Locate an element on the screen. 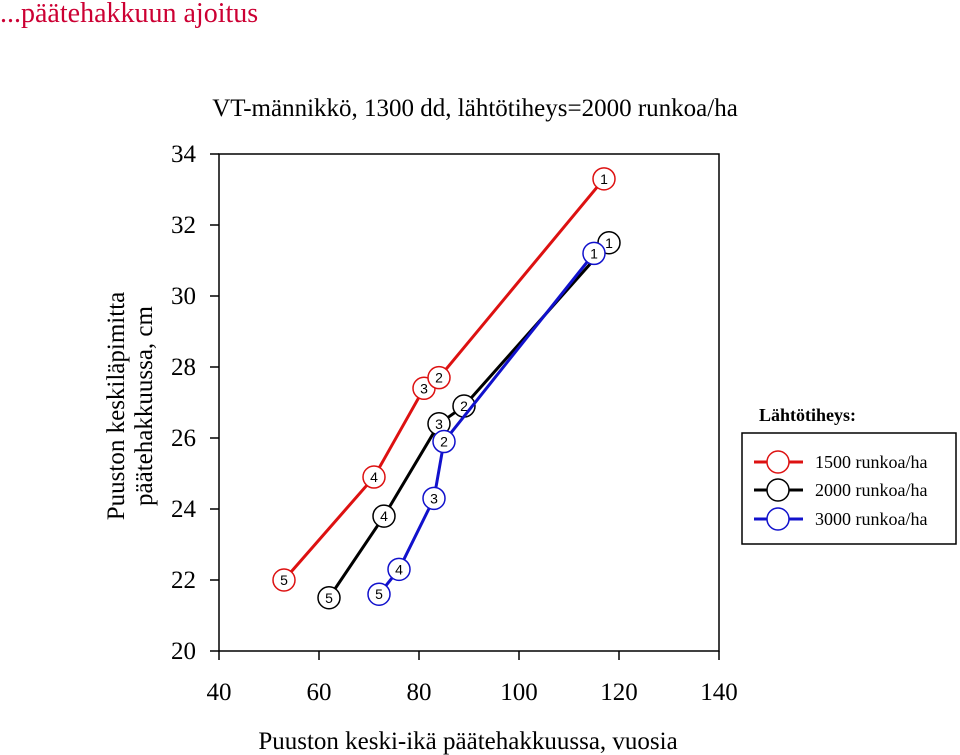 The width and height of the screenshot is (960, 755). x-tick-label: 40 is located at coordinates (219, 692).